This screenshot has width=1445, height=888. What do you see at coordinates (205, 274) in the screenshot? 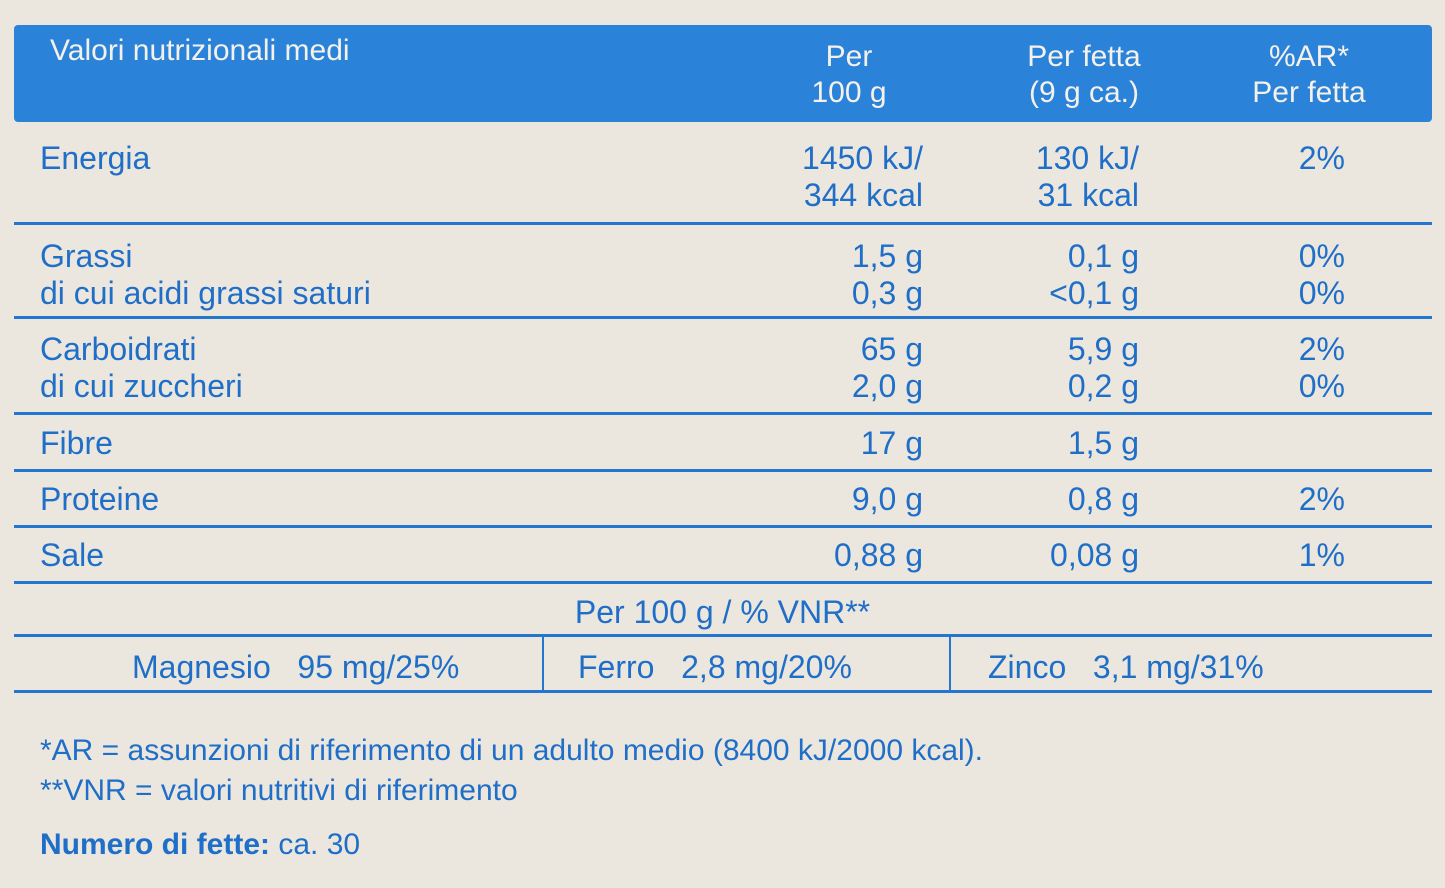
I see `row-label: Grassi di cui acidi grassi saturi` at bounding box center [205, 274].